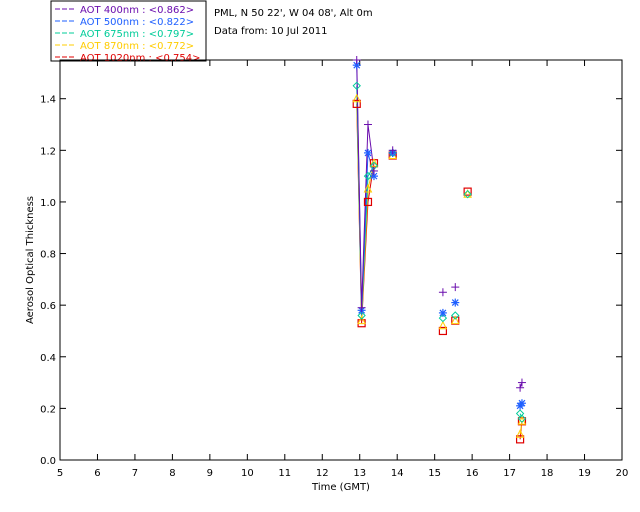 The height and width of the screenshot is (512, 640). Describe the element at coordinates (322, 473) in the screenshot. I see `x-tick-label: 12` at that location.